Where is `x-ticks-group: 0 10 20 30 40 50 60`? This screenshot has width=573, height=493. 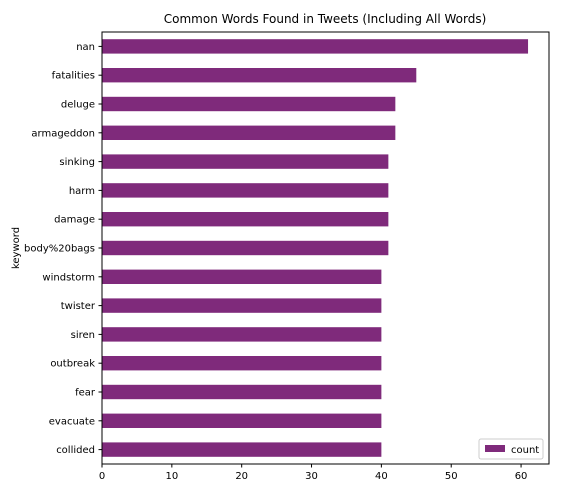
x-ticks-group: 0 10 20 30 40 50 60 is located at coordinates (313, 473).